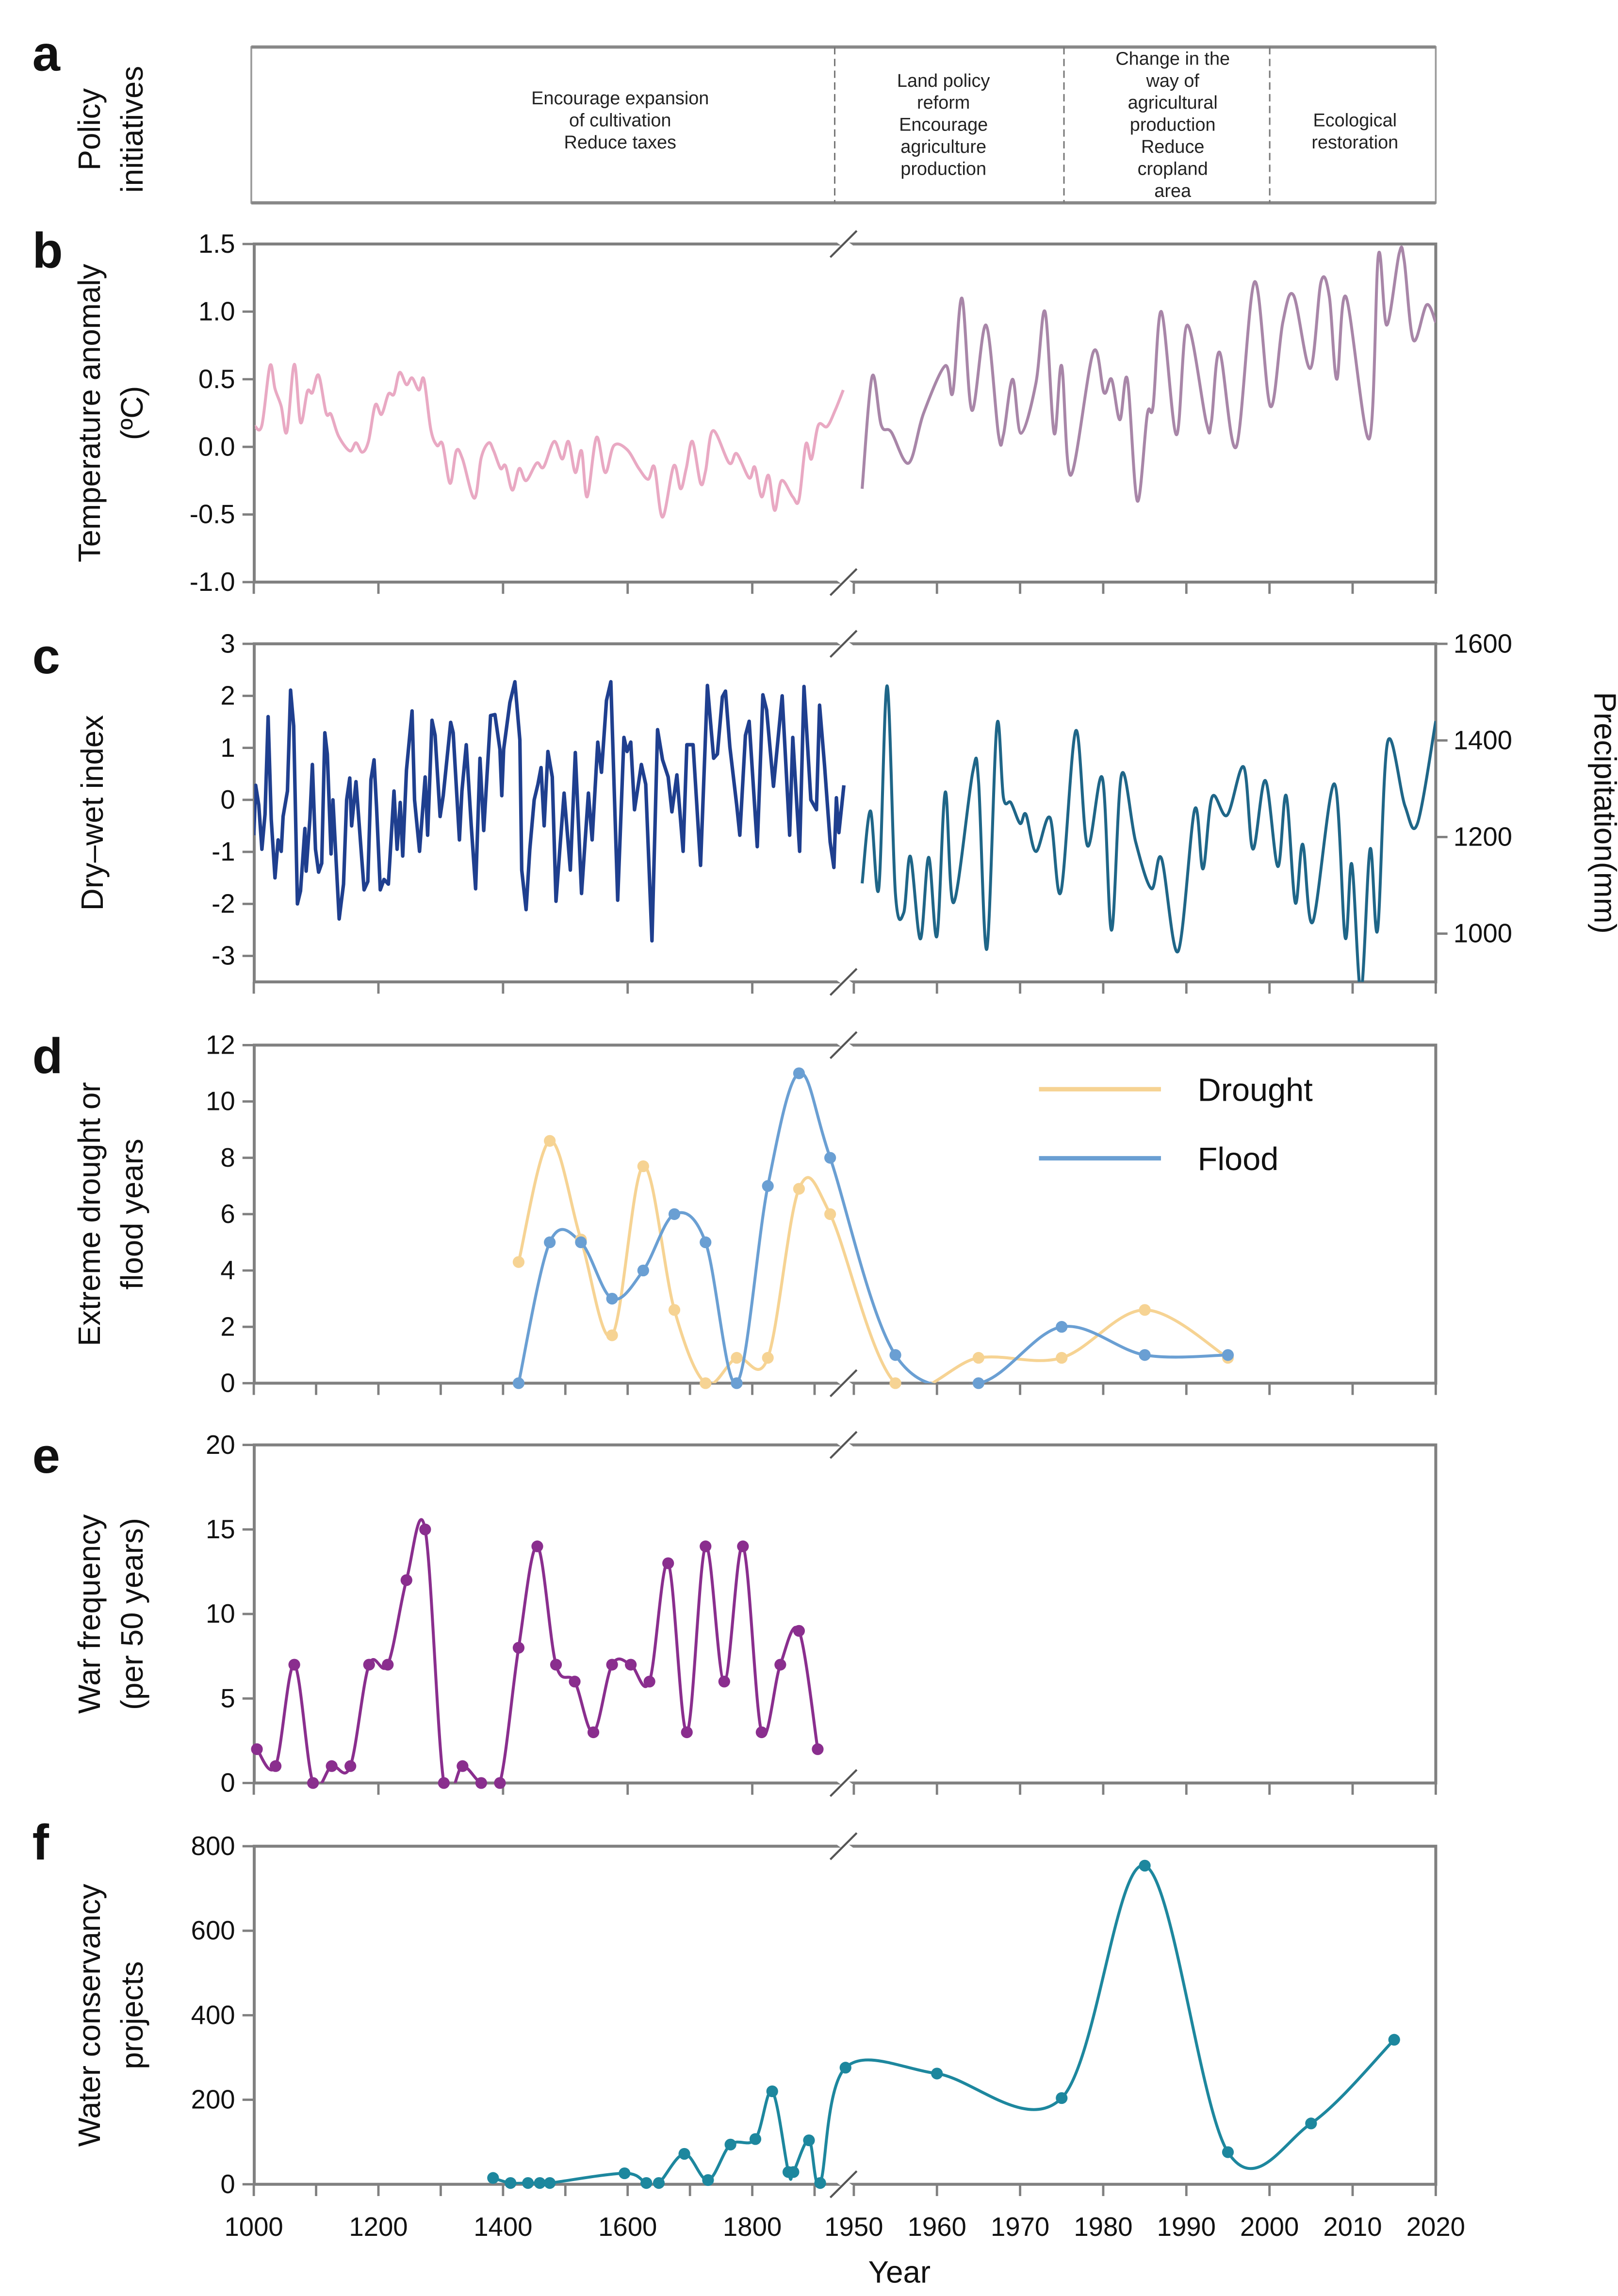  I want to click on panel-label-b: b, so click(48, 250).